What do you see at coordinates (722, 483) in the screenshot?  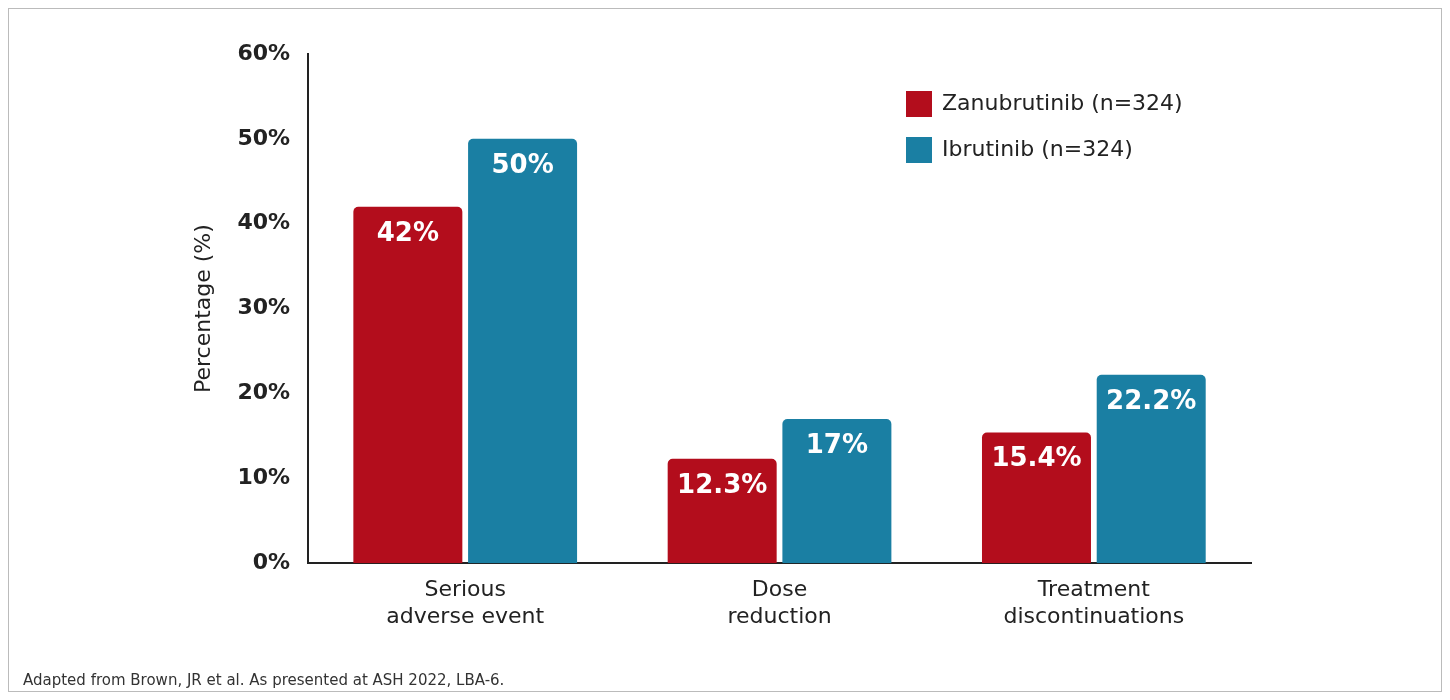 I see `data-label: 12.3%` at bounding box center [722, 483].